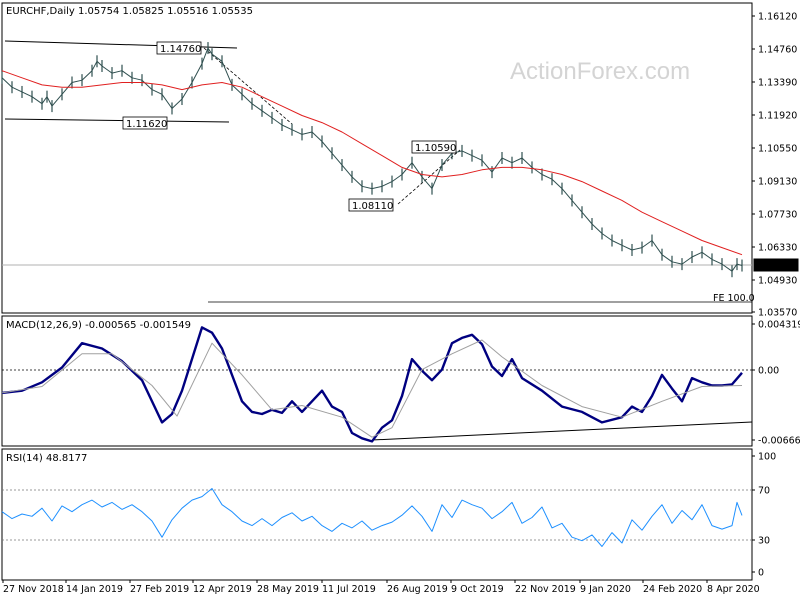  Describe the element at coordinates (222, 589) in the screenshot. I see `x-tick-label: 12 Apr 2019` at that location.